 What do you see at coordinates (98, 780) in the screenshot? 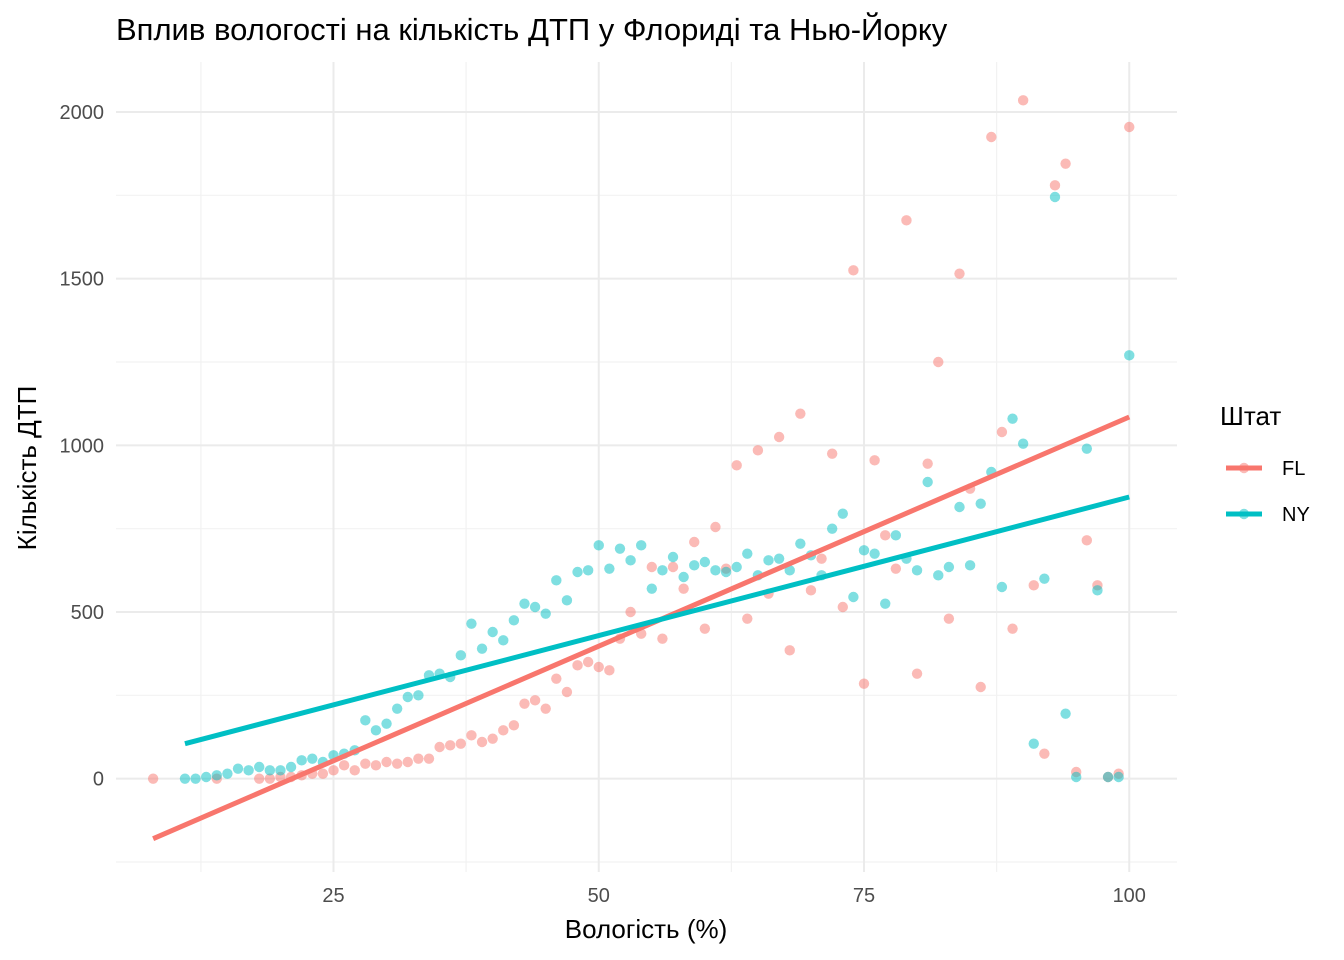
I see `y-tick-label: 0` at bounding box center [98, 780].